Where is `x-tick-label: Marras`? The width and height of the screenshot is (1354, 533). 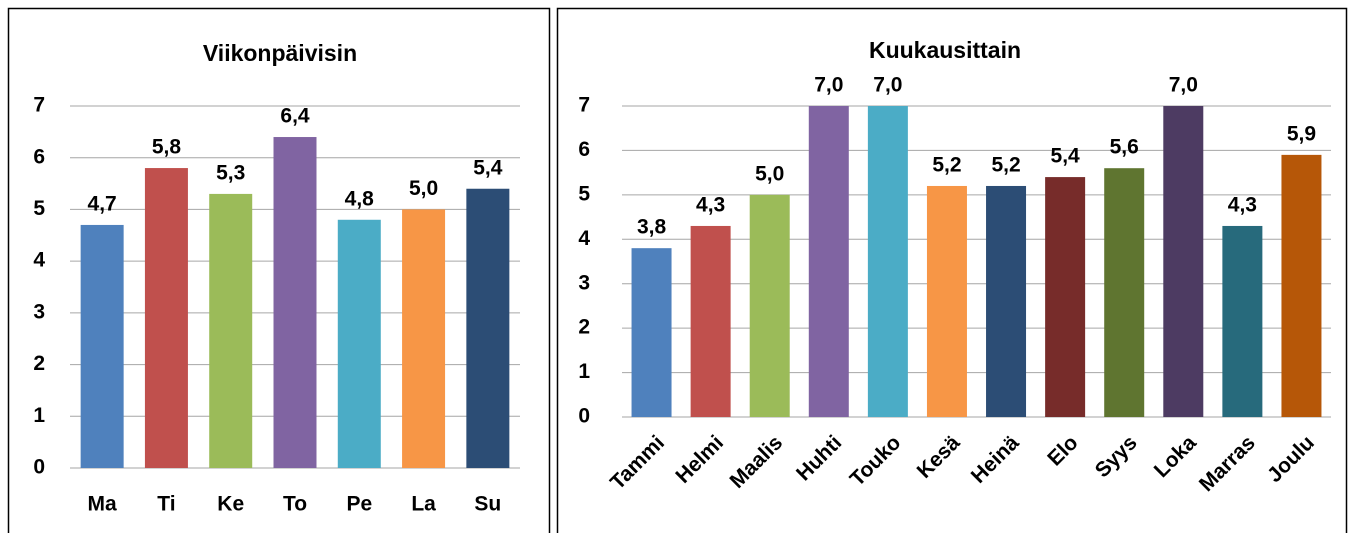
x-tick-label: Marras is located at coordinates (1227, 463).